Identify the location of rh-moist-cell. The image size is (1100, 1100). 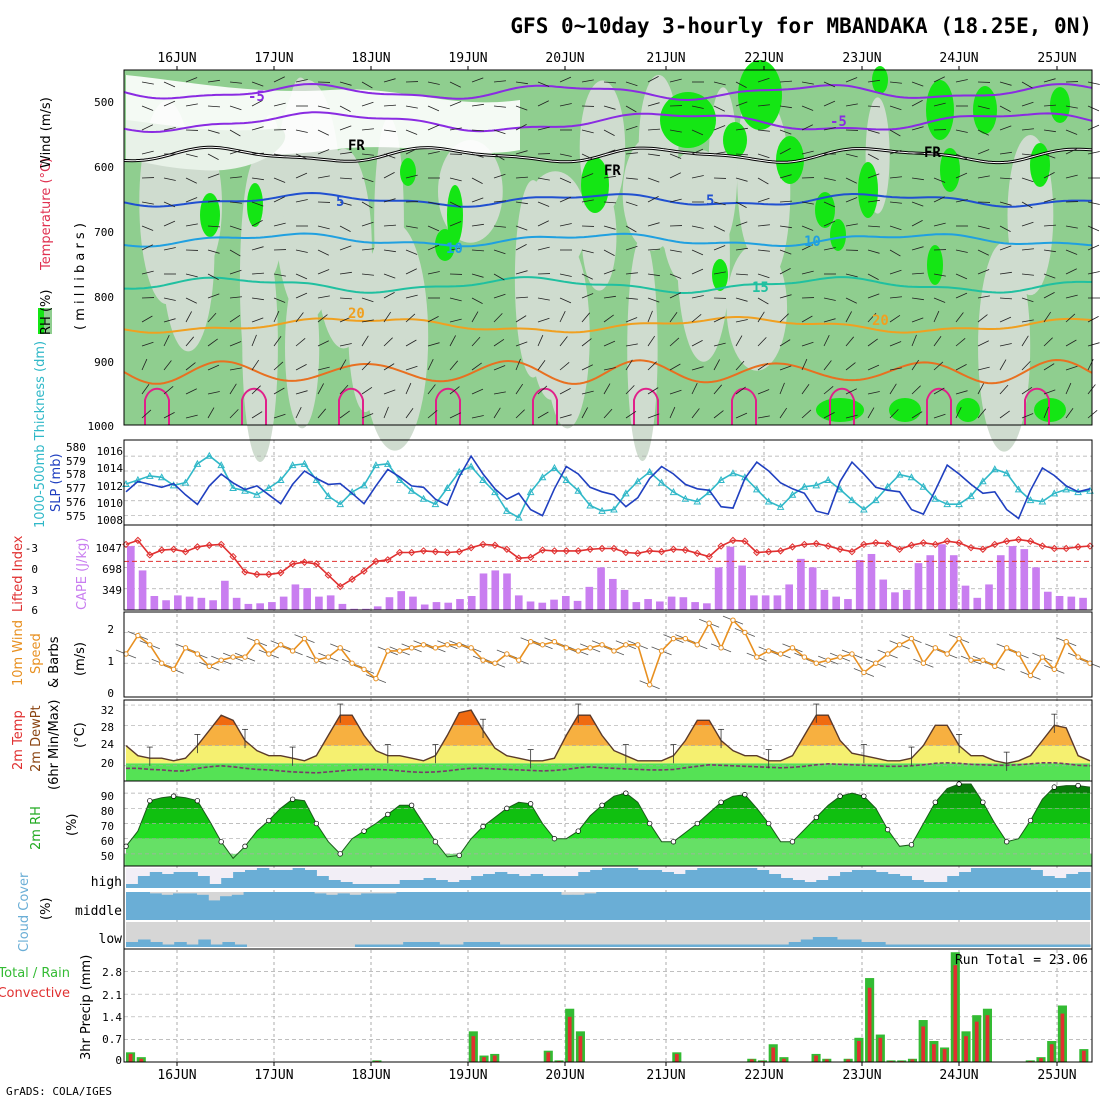
(735, 140).